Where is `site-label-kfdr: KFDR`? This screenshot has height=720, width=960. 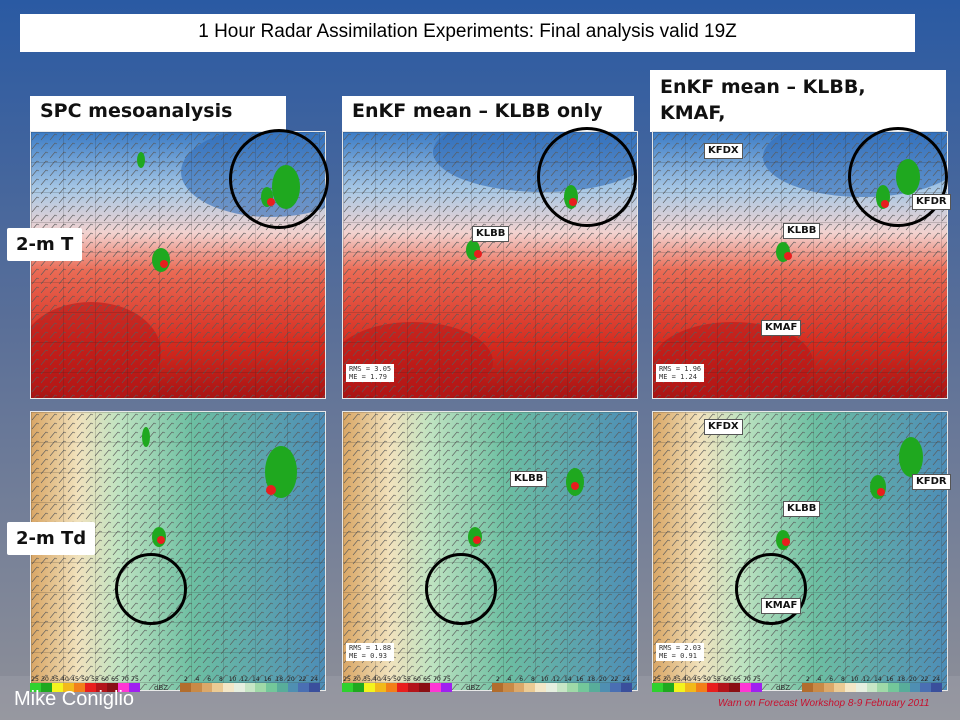 site-label-kfdr: KFDR is located at coordinates (931, 482).